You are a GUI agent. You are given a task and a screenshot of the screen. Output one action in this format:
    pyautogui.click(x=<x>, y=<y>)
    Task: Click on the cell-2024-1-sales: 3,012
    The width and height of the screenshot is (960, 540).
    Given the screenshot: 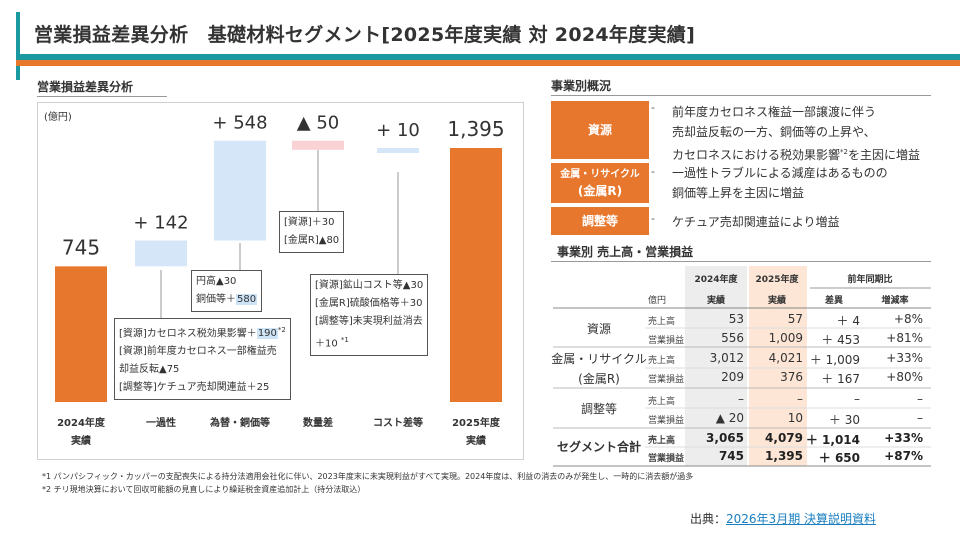 What is the action you would take?
    pyautogui.click(x=726, y=358)
    